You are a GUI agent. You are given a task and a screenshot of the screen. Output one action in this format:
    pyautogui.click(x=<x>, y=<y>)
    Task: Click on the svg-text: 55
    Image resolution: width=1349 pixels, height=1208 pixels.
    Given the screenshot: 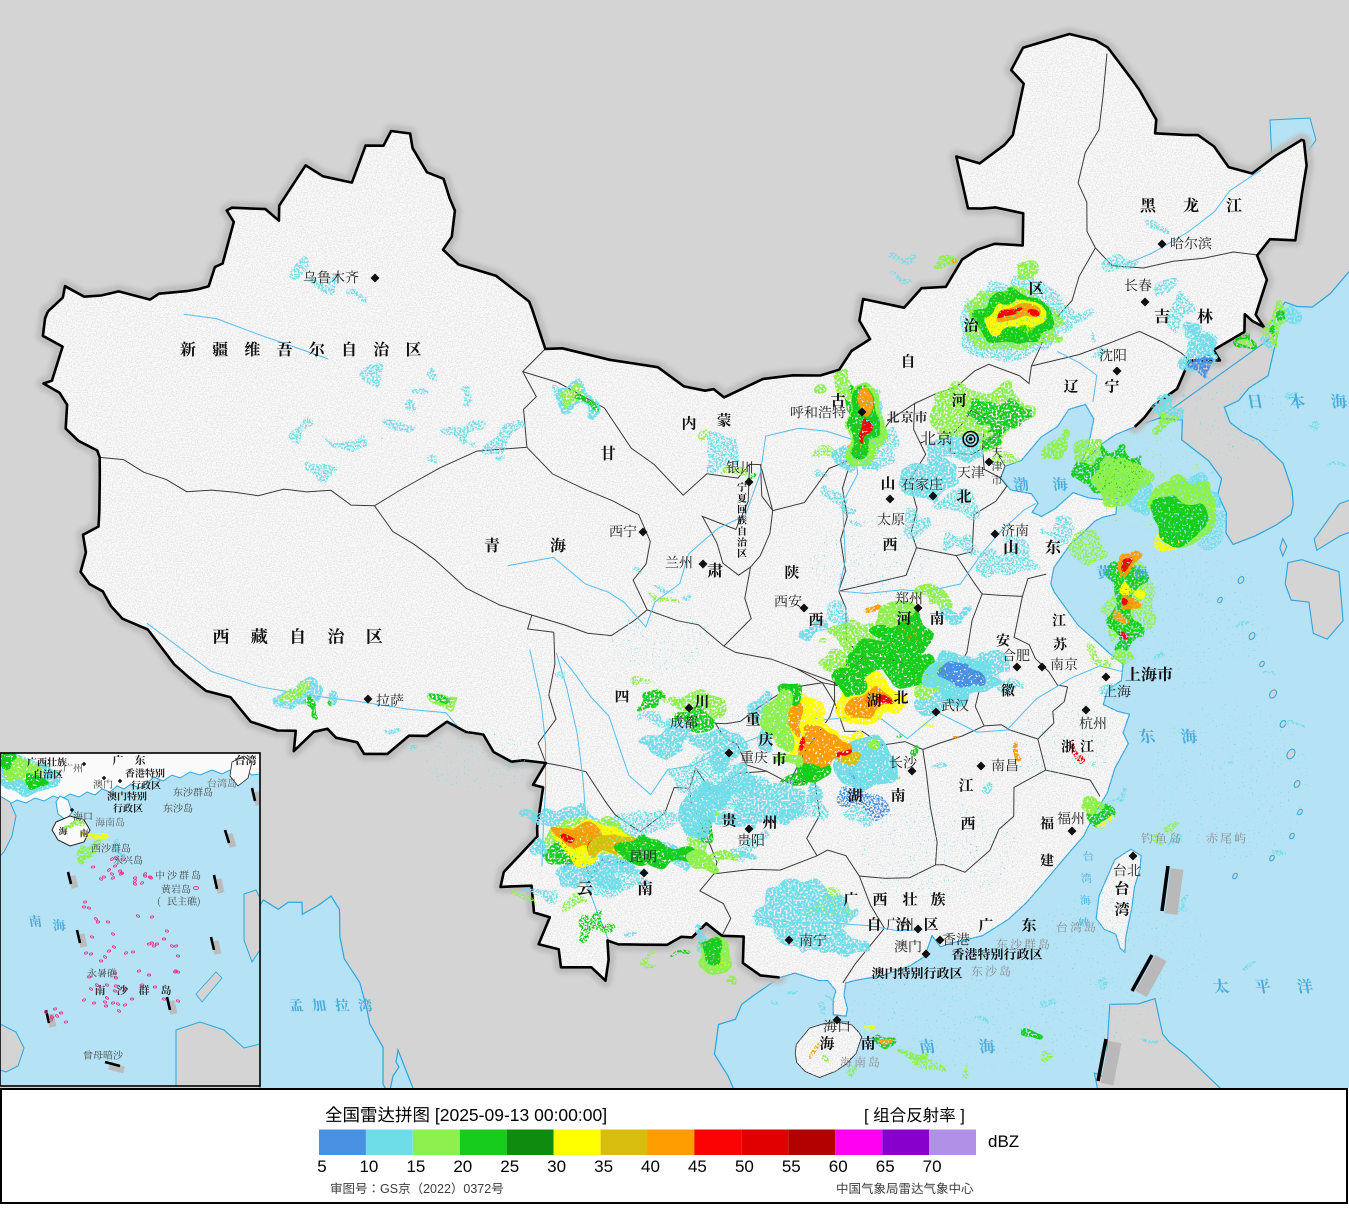 What is the action you would take?
    pyautogui.click(x=791, y=1166)
    